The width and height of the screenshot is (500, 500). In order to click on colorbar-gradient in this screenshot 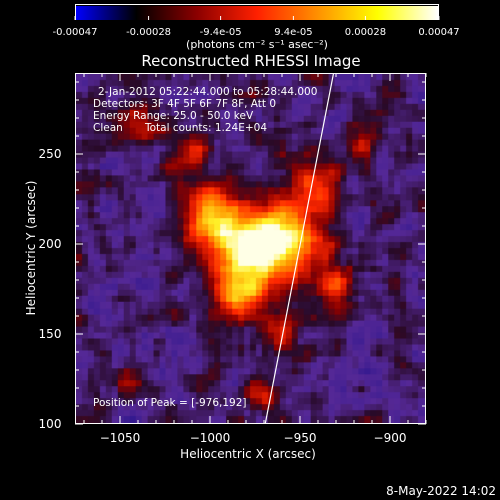, I will do `click(257, 13)`.